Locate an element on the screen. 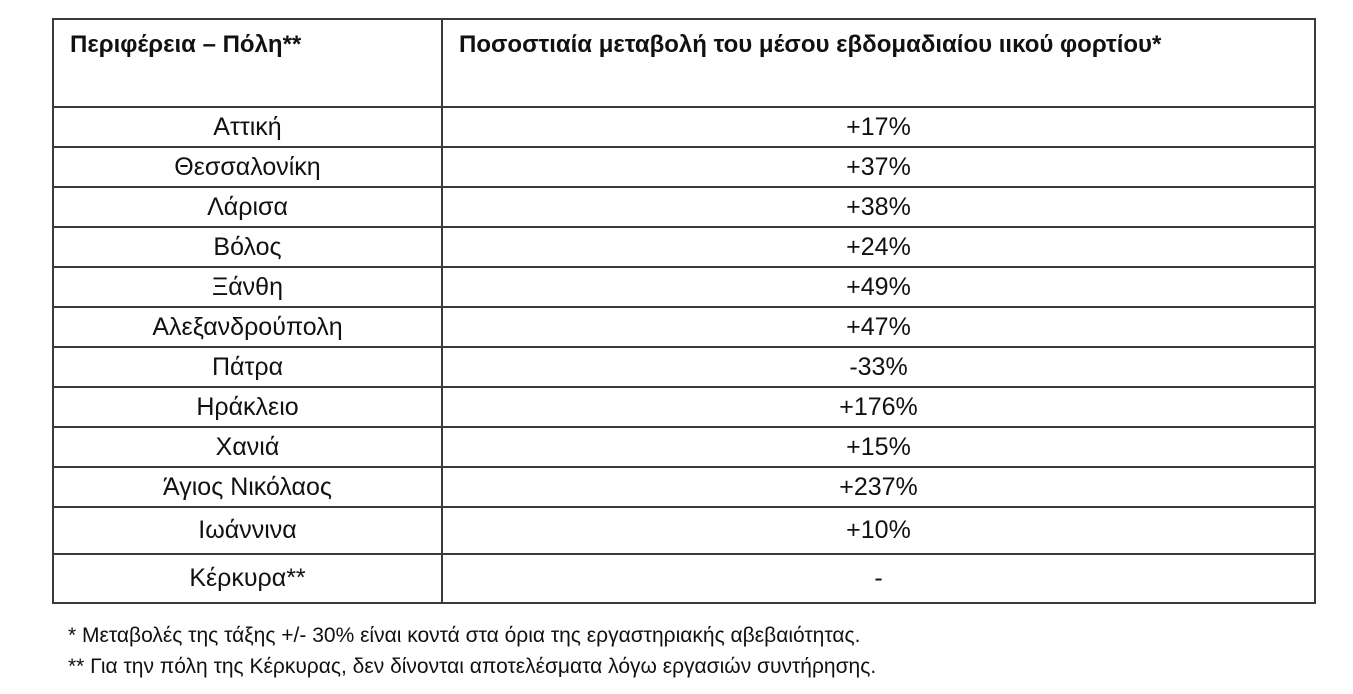 The height and width of the screenshot is (694, 1353). change-cell: - is located at coordinates (878, 578).